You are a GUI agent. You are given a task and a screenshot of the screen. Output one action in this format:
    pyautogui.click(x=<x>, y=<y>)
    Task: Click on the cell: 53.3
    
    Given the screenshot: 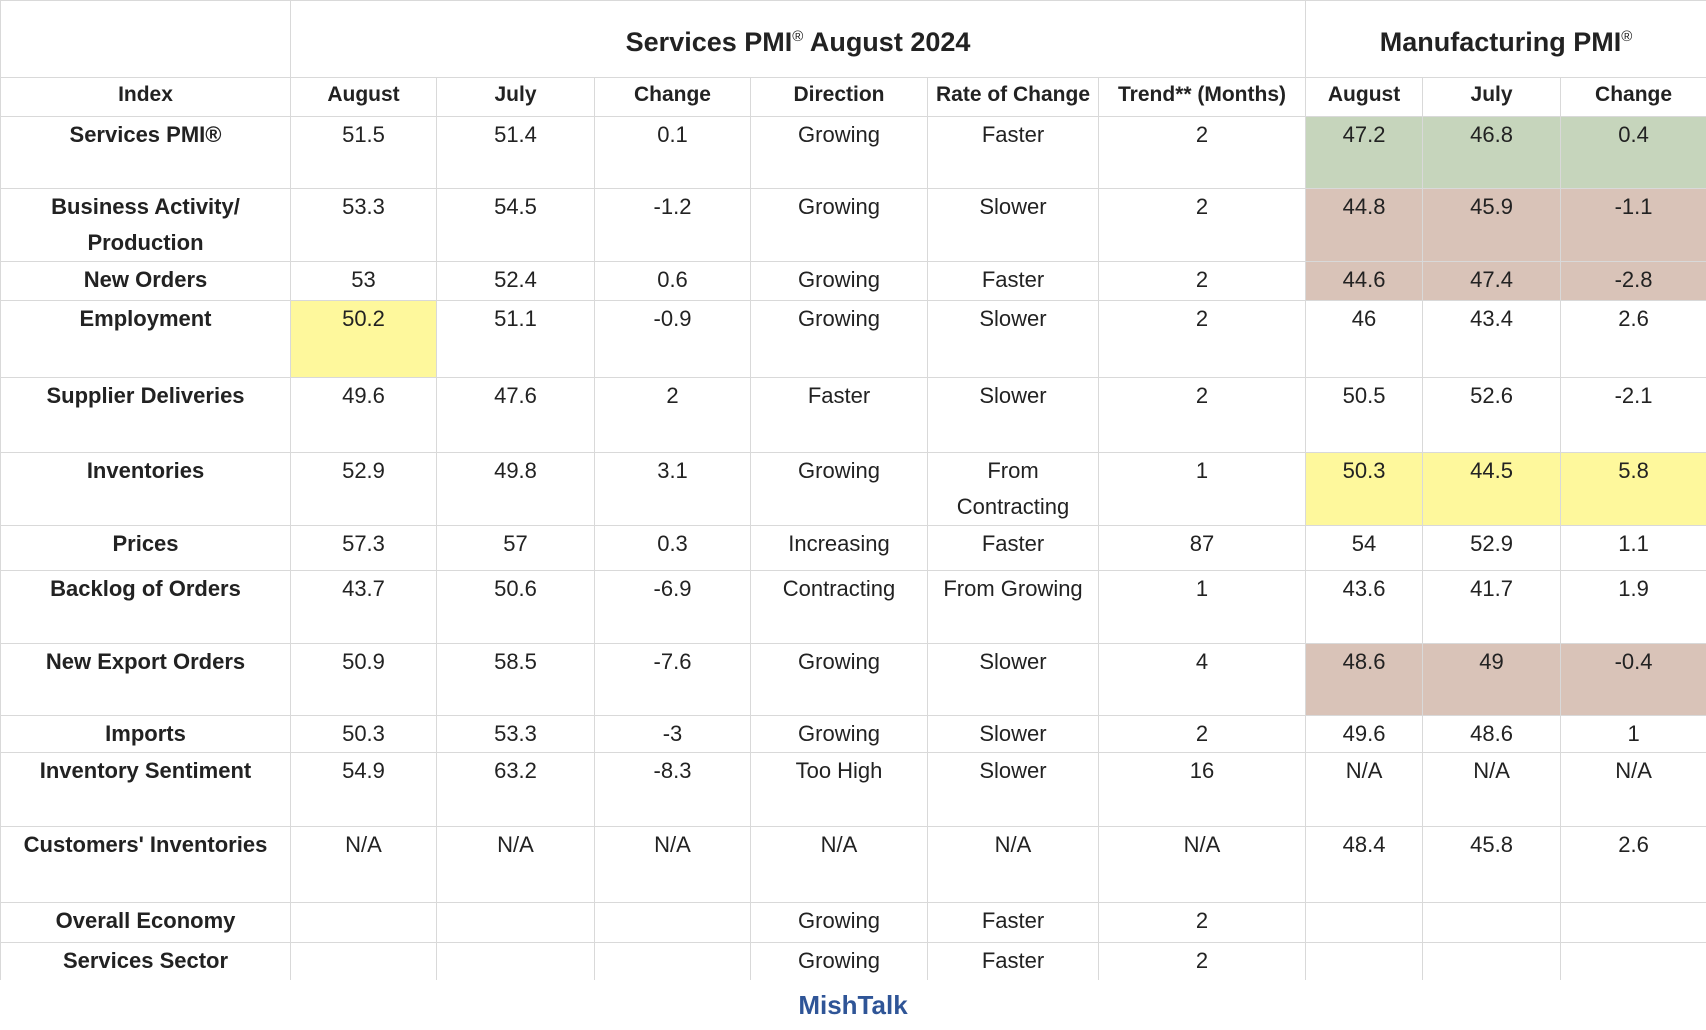 What is the action you would take?
    pyautogui.click(x=515, y=734)
    